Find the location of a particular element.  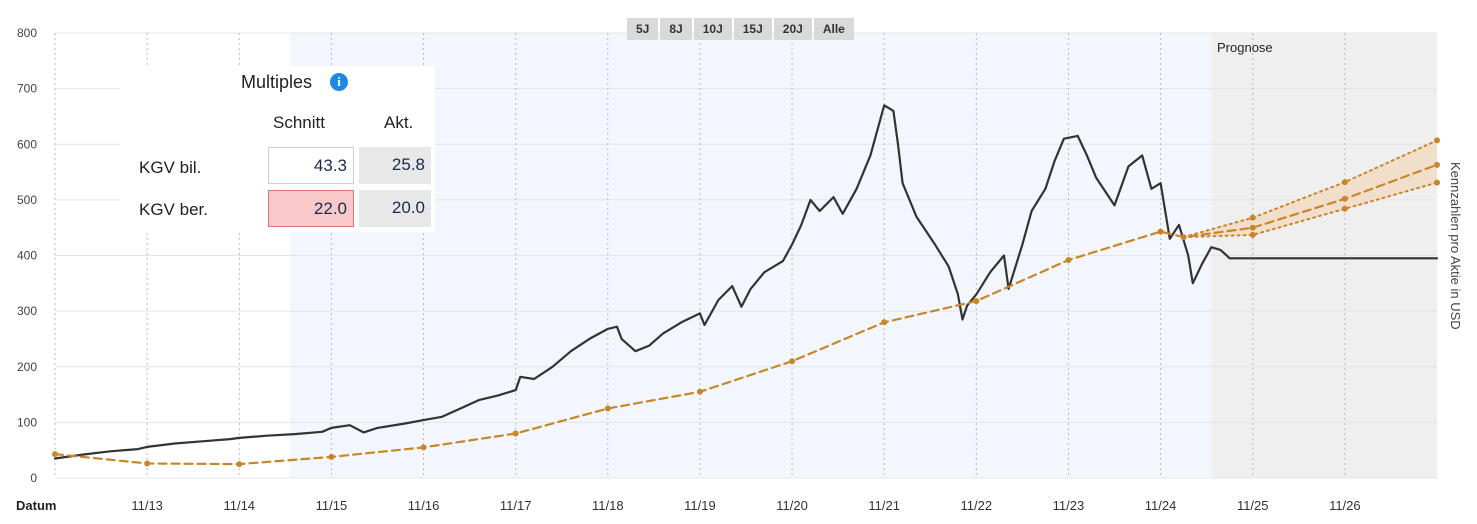

x-tick-label: 11/21 is located at coordinates (884, 505).